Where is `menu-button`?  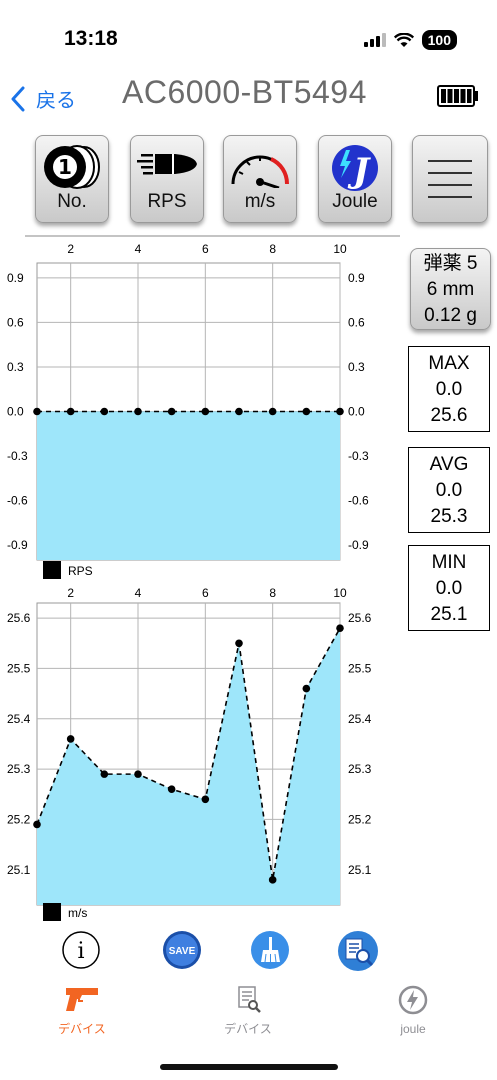
menu-button is located at coordinates (450, 179).